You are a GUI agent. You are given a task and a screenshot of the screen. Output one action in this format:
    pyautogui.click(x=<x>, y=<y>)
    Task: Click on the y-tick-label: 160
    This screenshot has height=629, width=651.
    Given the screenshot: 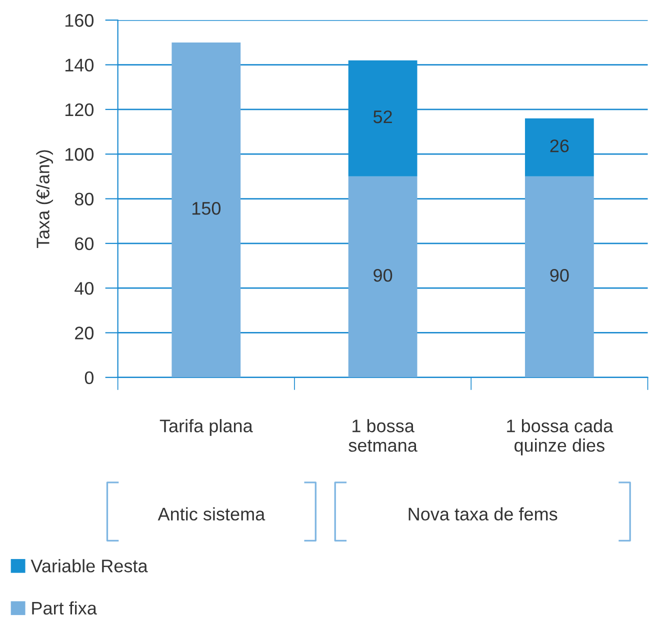 What is the action you would take?
    pyautogui.click(x=79, y=20)
    